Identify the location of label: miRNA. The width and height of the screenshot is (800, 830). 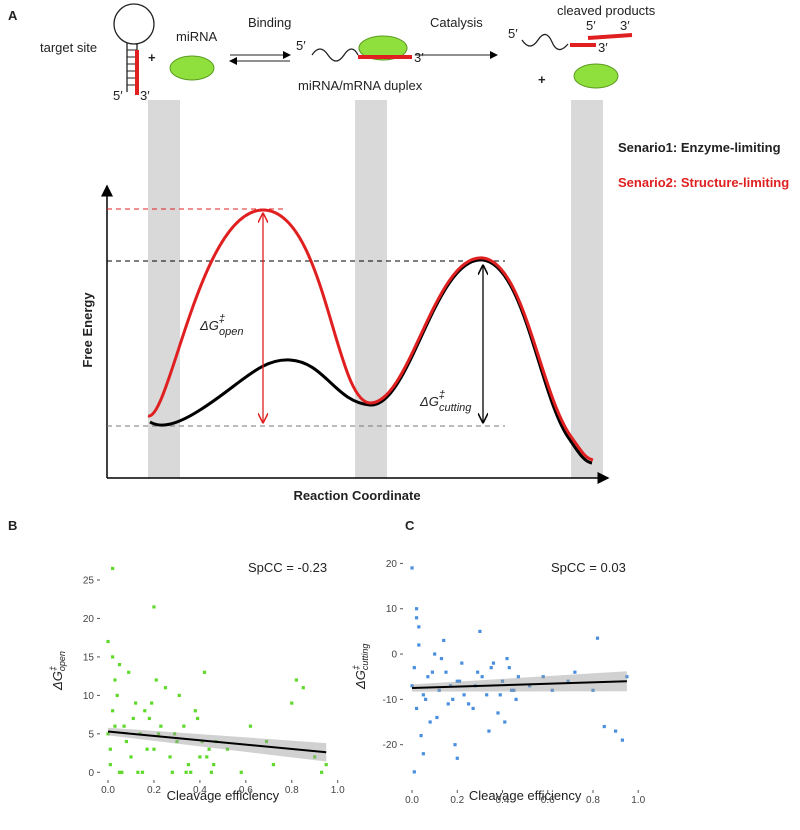
(196, 36).